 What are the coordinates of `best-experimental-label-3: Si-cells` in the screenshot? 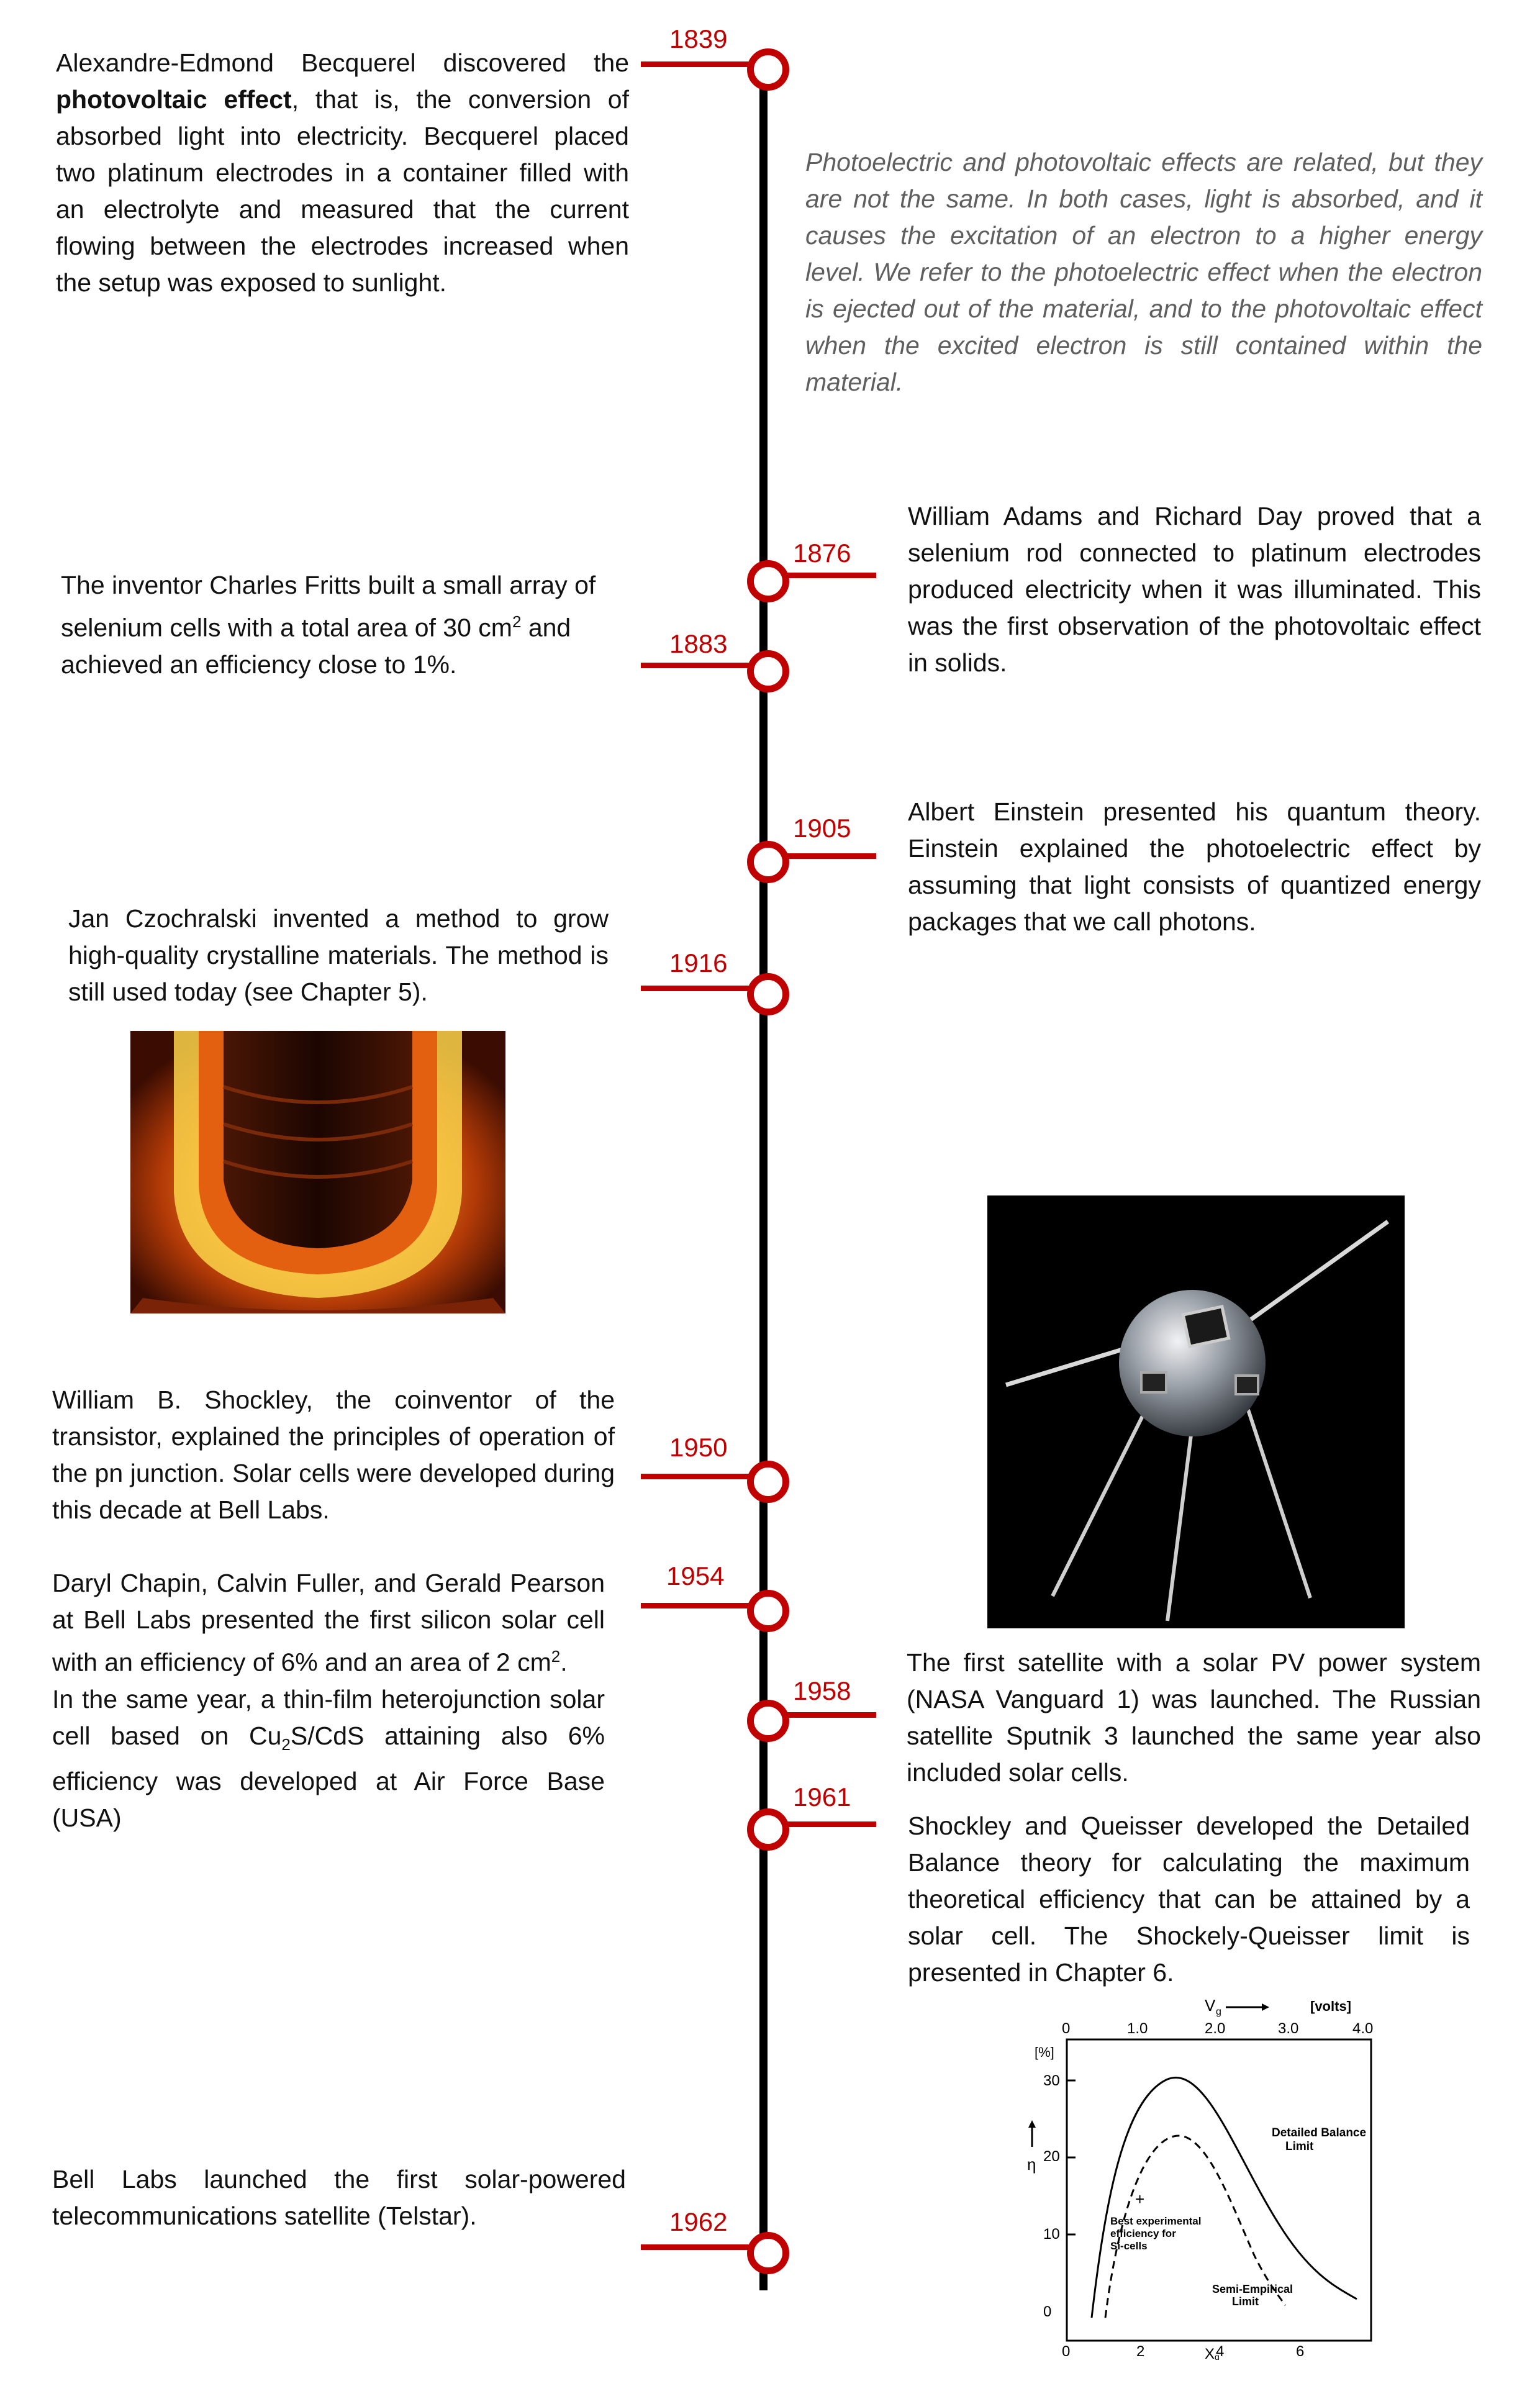 It's located at (1129, 2246).